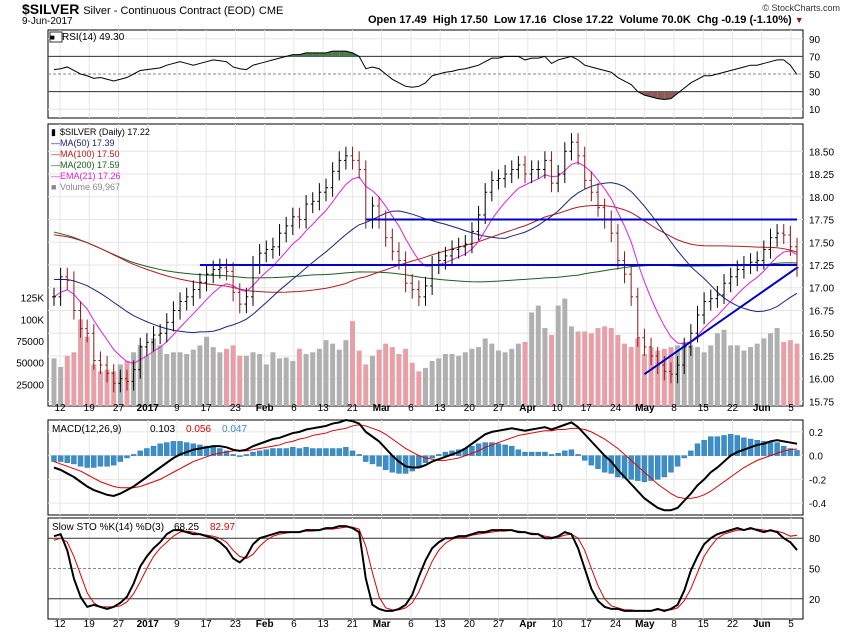 The image size is (850, 633). I want to click on rsi-oversold-fill, so click(667, 95).